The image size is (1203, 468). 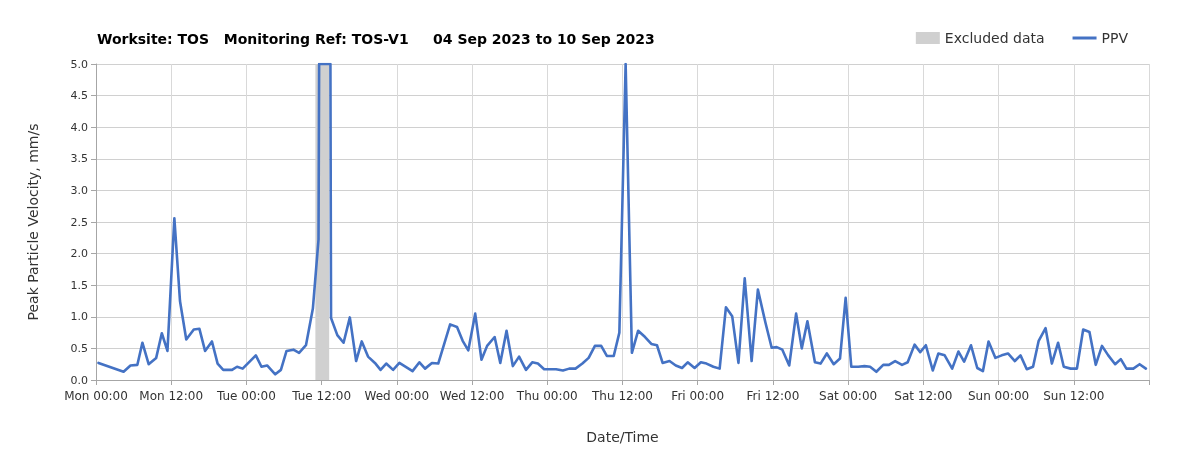 I want to click on y-tick-label: 5.0, so click(x=79, y=64).